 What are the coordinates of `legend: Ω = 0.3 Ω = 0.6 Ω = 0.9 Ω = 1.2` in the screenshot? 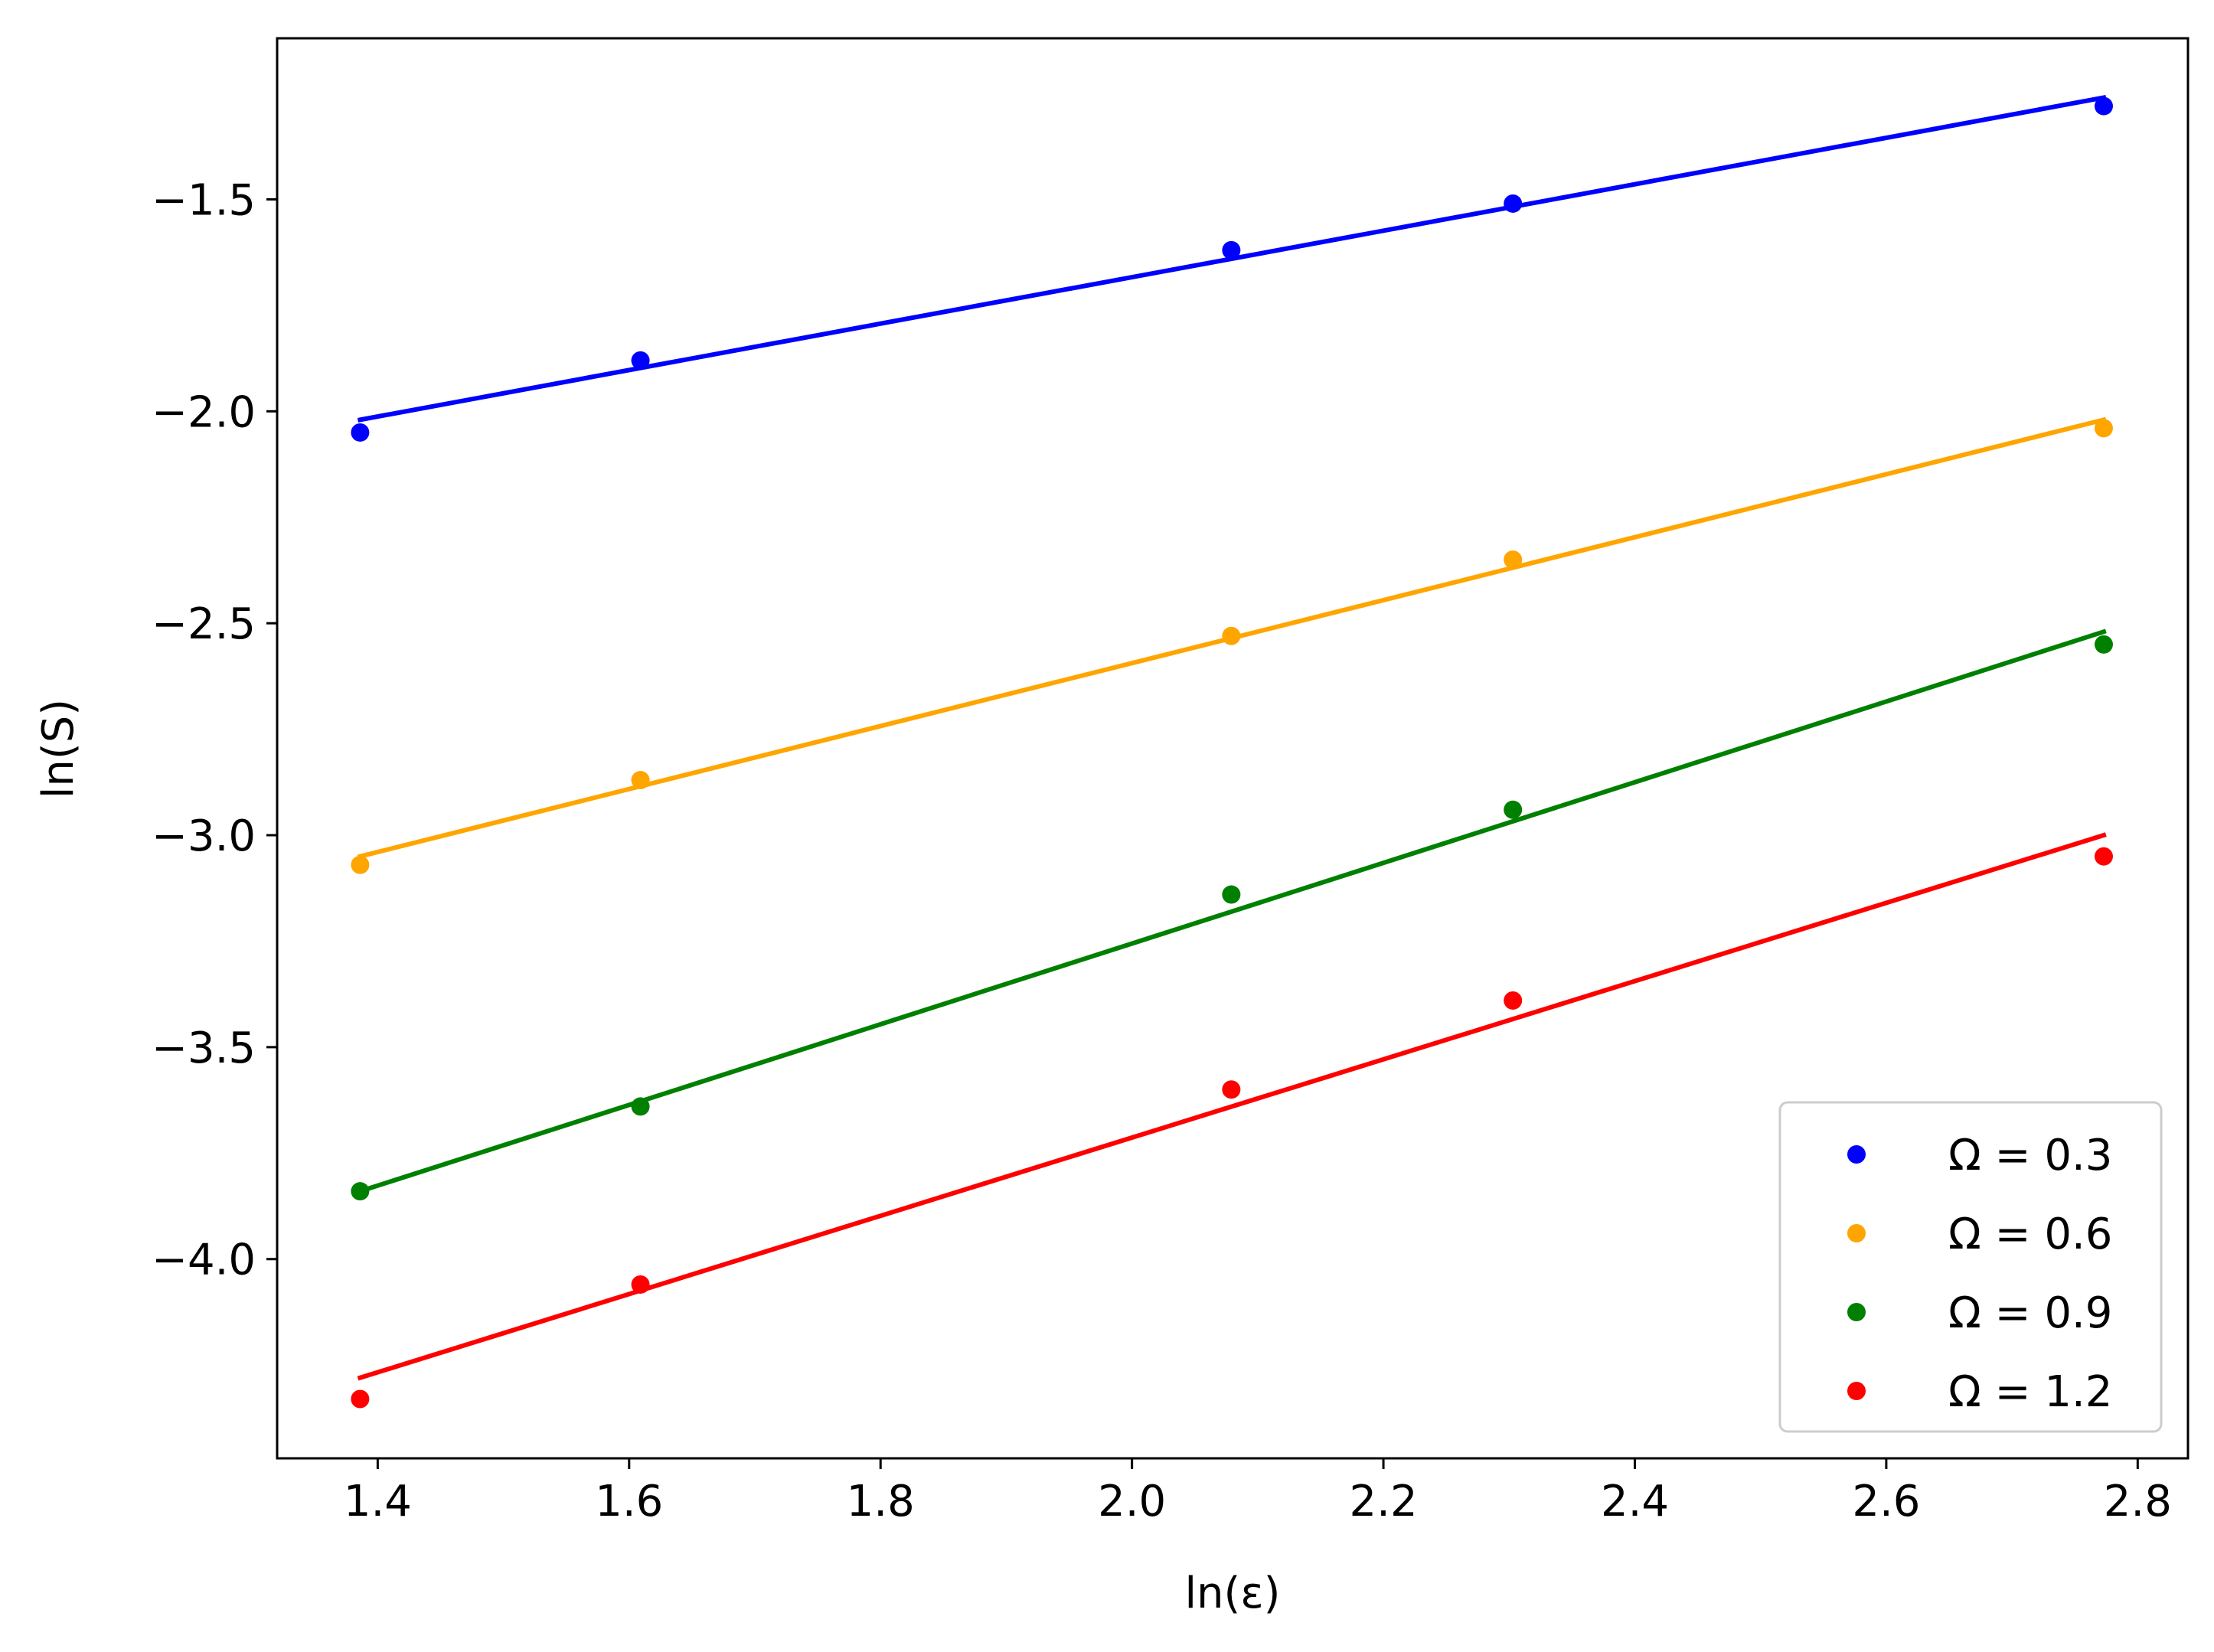 It's located at (1970, 1267).